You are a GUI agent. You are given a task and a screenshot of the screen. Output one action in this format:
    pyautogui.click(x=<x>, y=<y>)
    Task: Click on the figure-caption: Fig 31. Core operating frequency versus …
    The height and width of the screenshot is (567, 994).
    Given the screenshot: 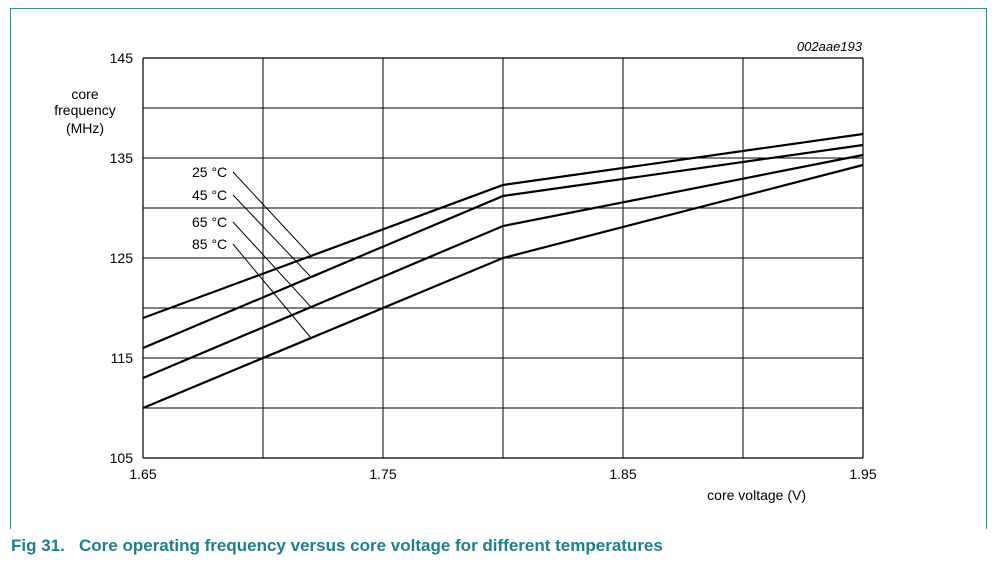 What is the action you would take?
    pyautogui.click(x=337, y=545)
    